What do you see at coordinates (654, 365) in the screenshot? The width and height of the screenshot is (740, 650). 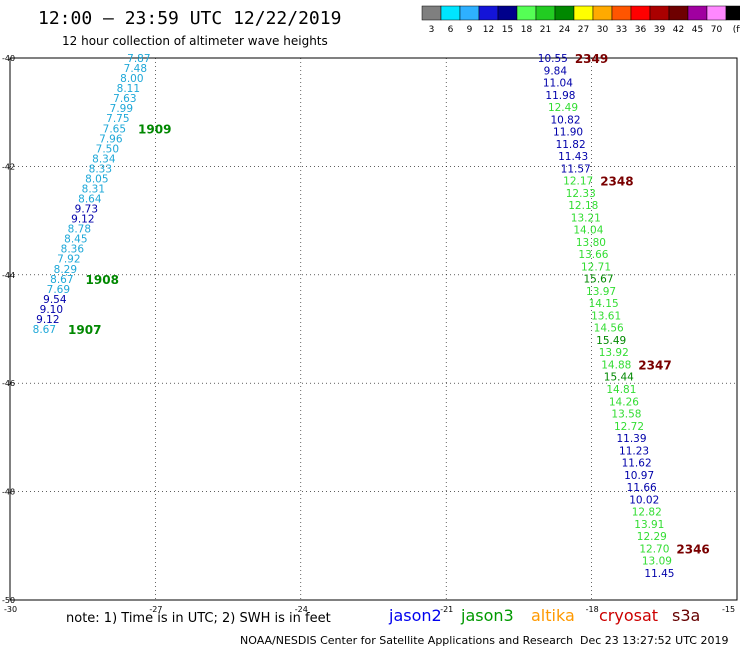 I see `pass-time-label: 2347` at bounding box center [654, 365].